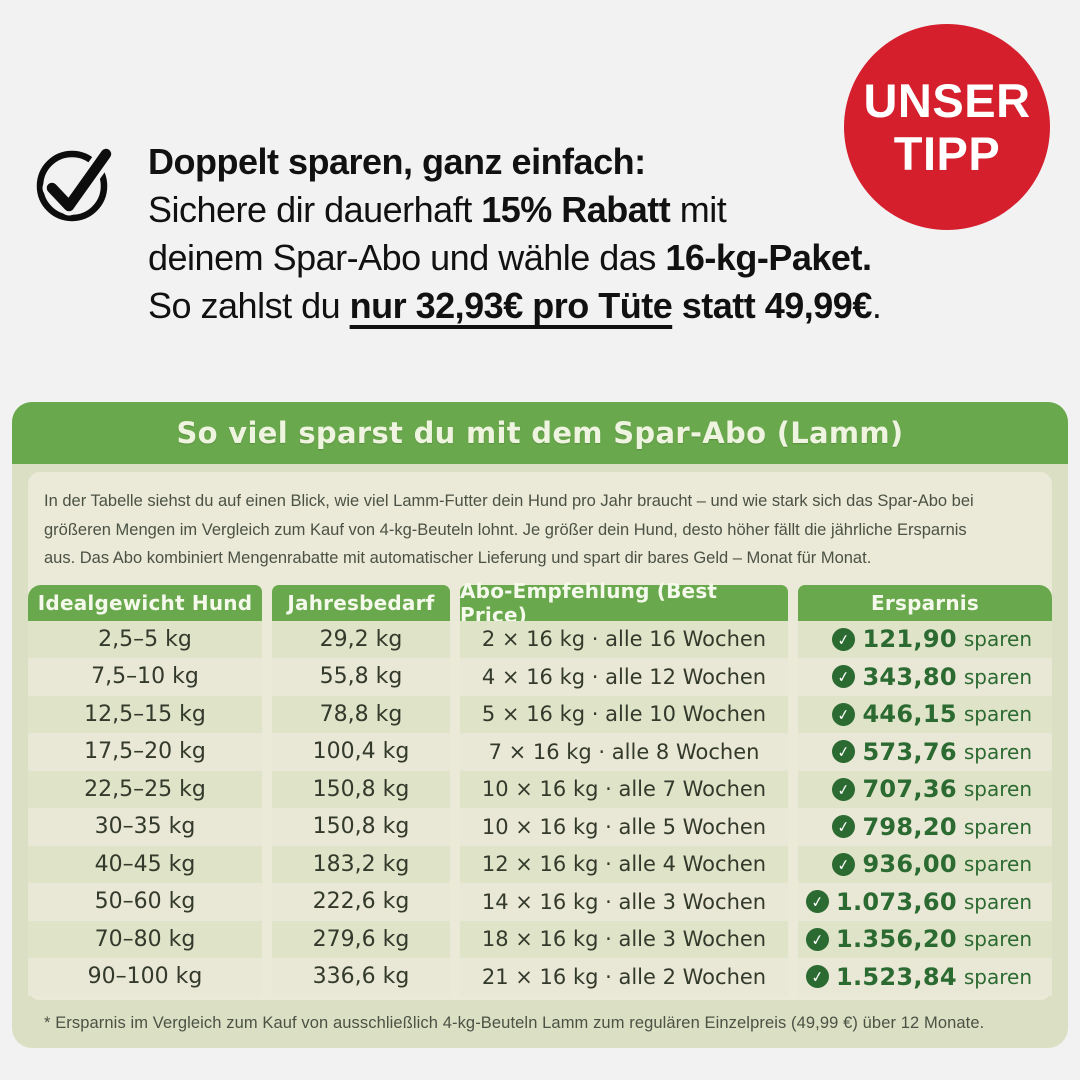 This screenshot has height=1080, width=1080. What do you see at coordinates (145, 602) in the screenshot?
I see `header-idealgewicht: Idealgewicht Hund` at bounding box center [145, 602].